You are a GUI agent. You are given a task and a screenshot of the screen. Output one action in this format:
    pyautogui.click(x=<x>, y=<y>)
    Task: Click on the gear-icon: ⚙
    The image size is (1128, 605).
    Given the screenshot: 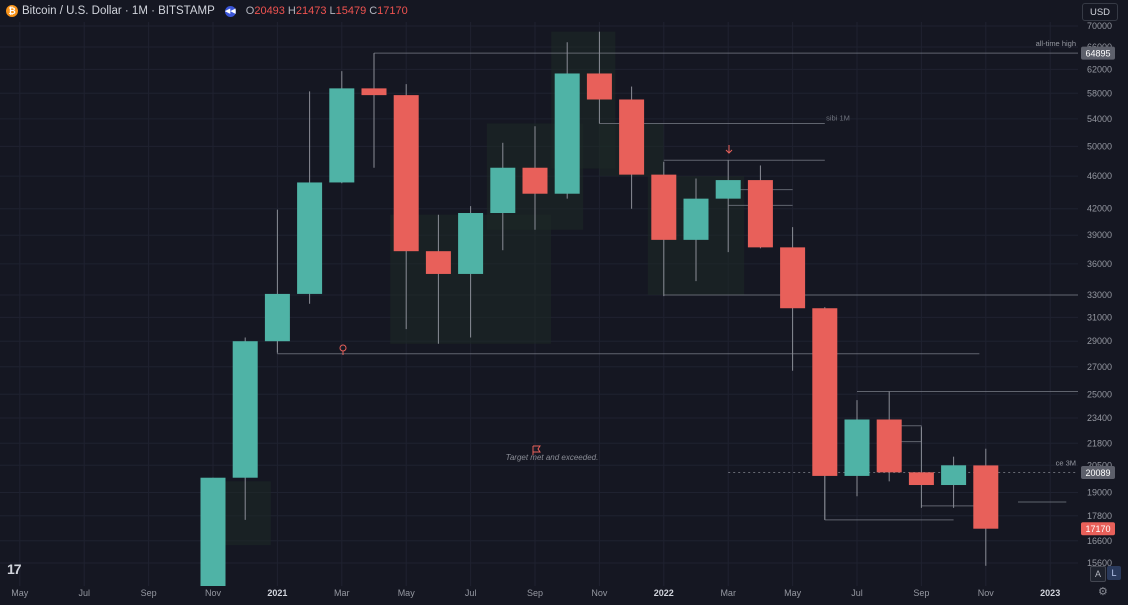 What is the action you would take?
    pyautogui.click(x=1103, y=592)
    